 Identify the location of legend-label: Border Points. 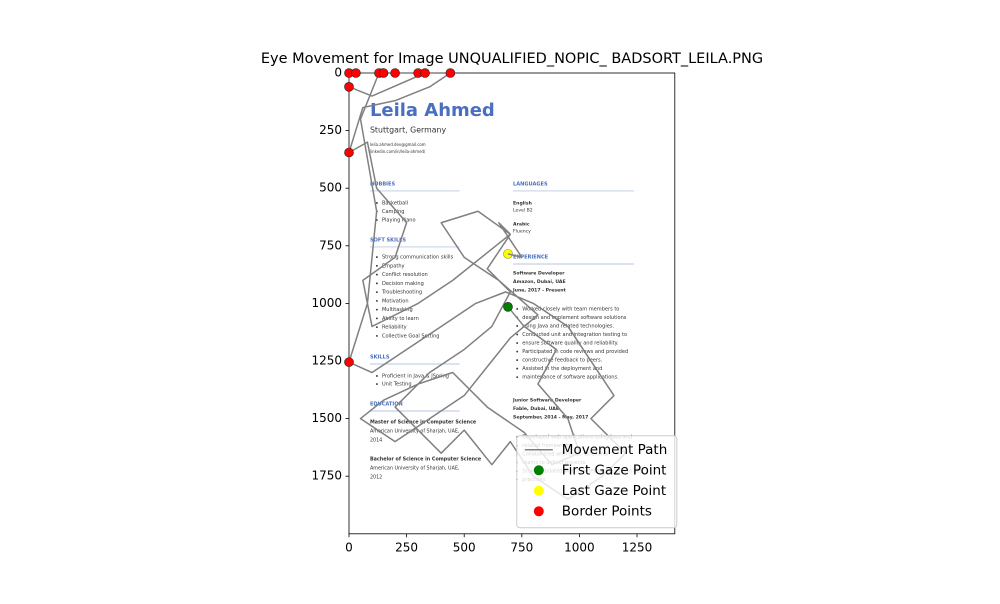
(607, 511).